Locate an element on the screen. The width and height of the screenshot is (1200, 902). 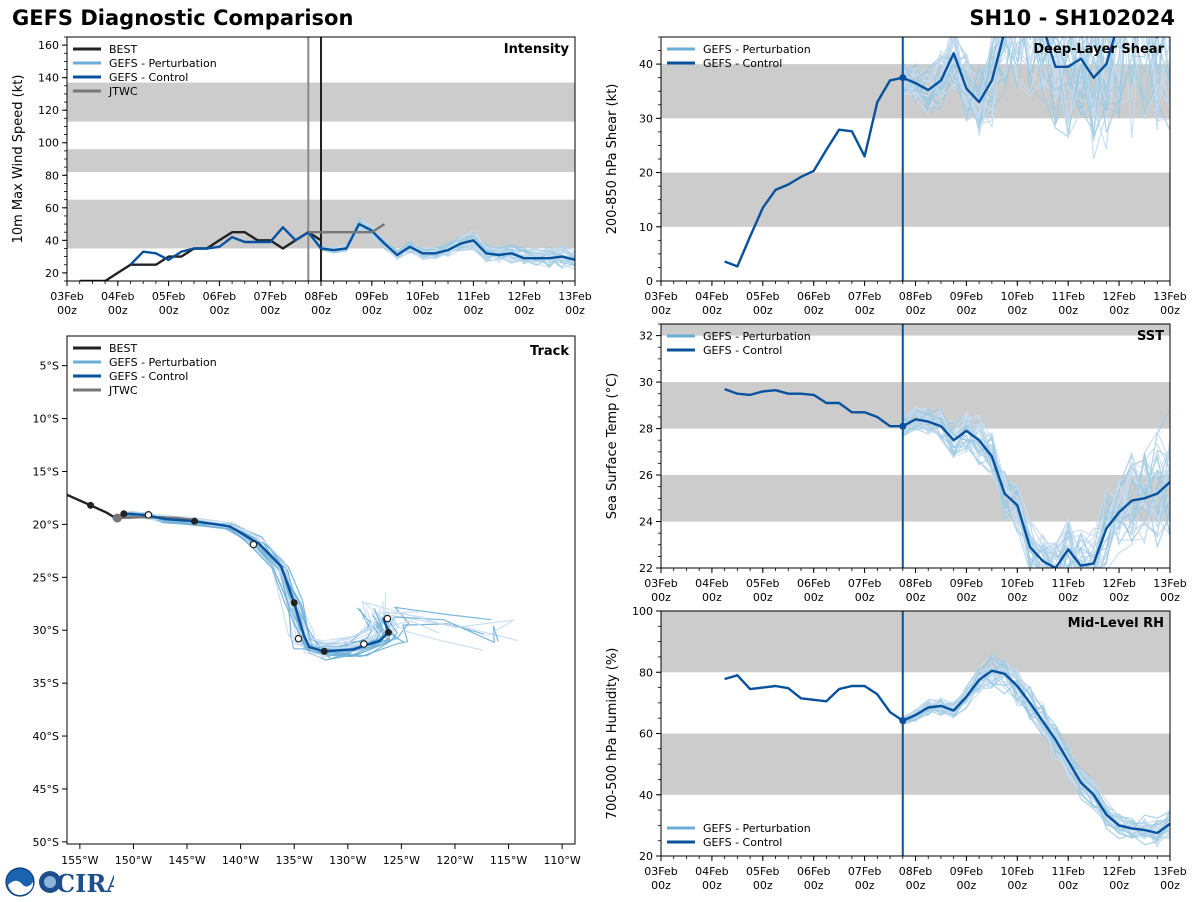
track-best-line is located at coordinates (93, 507).